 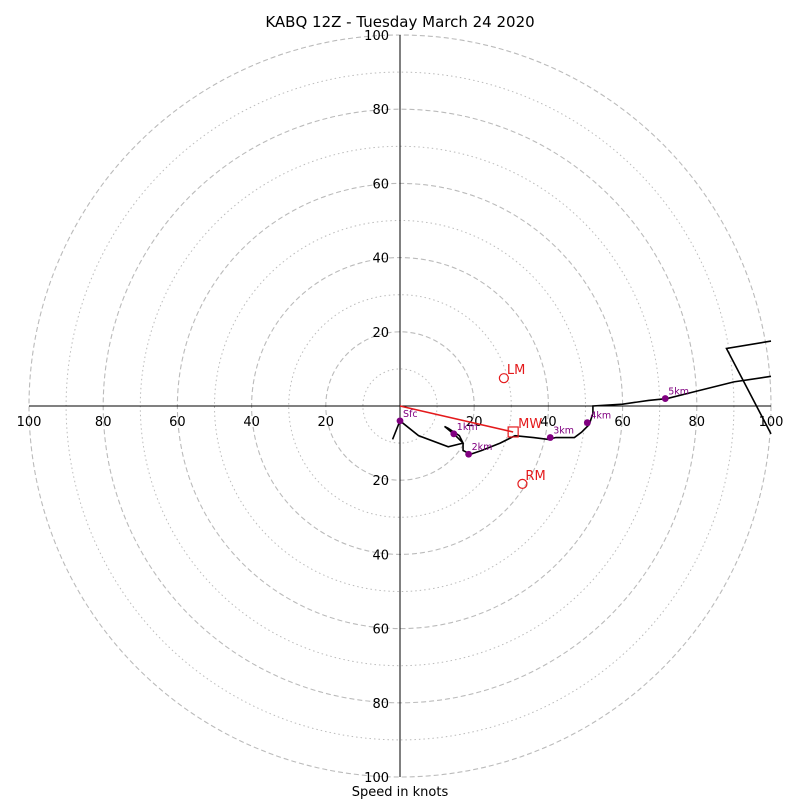 I want to click on height-point-sfc, so click(x=400, y=421).